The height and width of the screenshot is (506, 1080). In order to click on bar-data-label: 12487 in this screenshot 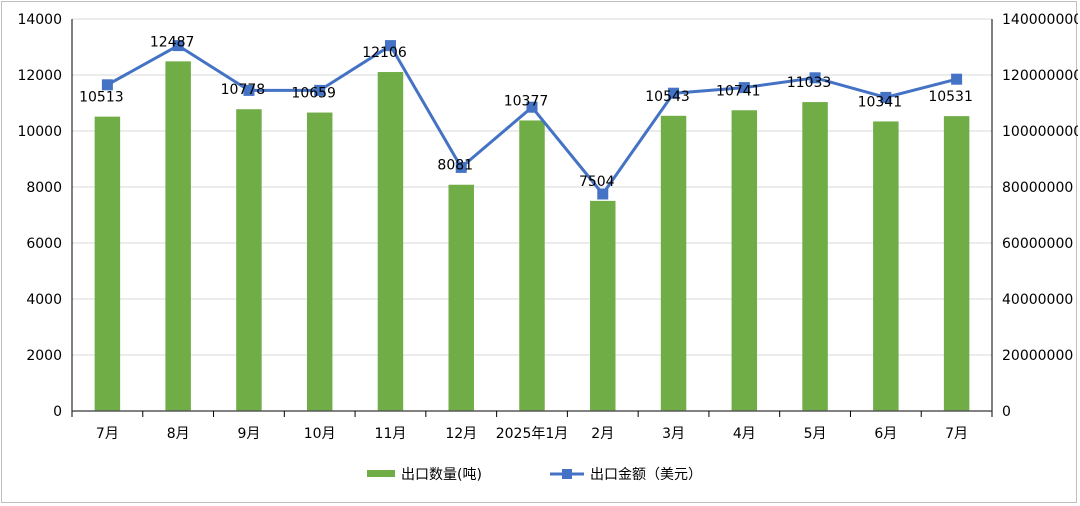, I will do `click(172, 42)`.